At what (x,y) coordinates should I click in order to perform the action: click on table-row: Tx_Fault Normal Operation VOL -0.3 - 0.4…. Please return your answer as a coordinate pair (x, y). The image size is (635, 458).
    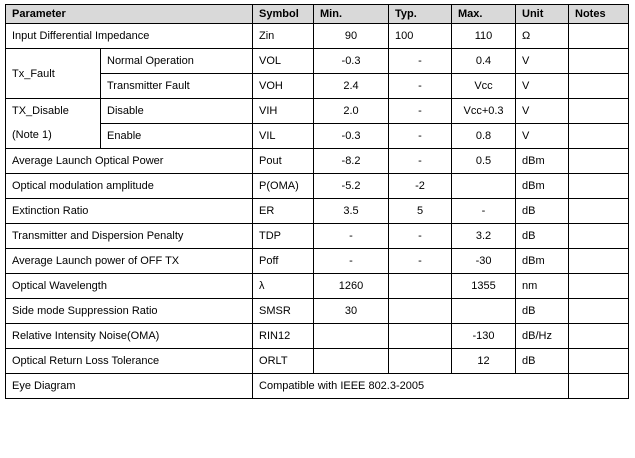
    Looking at the image, I should click on (317, 73).